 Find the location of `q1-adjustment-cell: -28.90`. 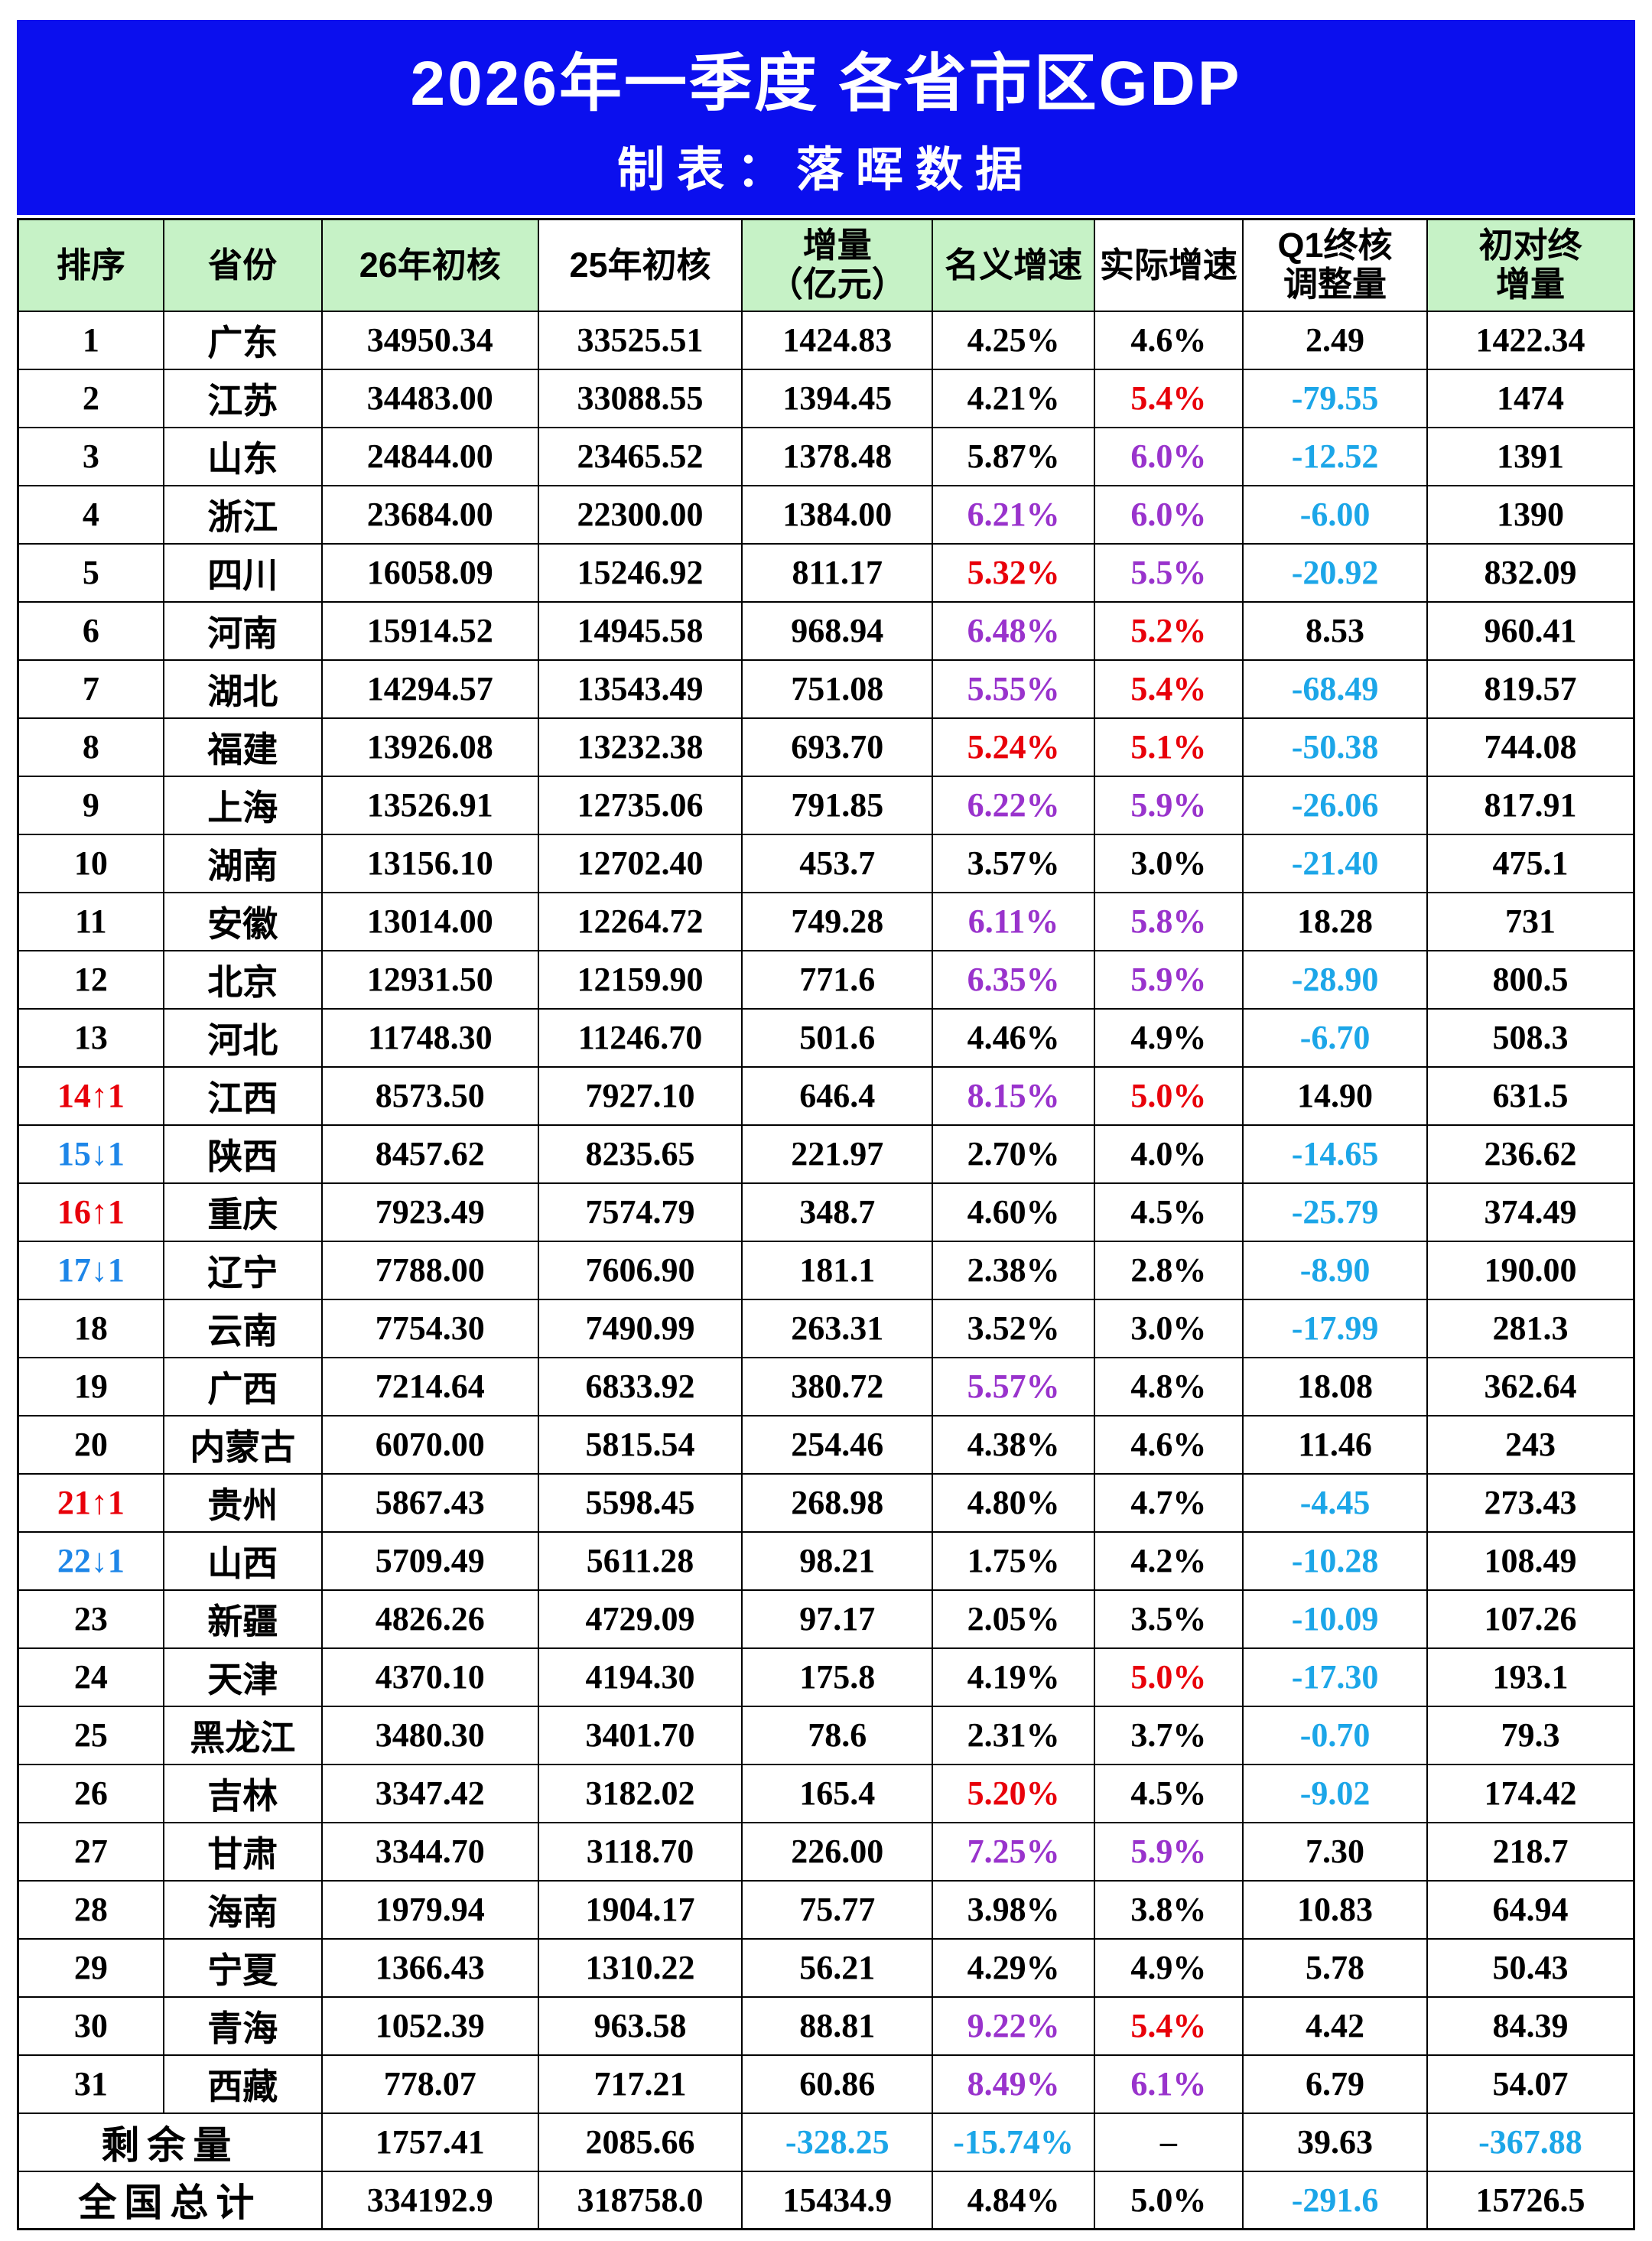

q1-adjustment-cell: -28.90 is located at coordinates (1335, 979).